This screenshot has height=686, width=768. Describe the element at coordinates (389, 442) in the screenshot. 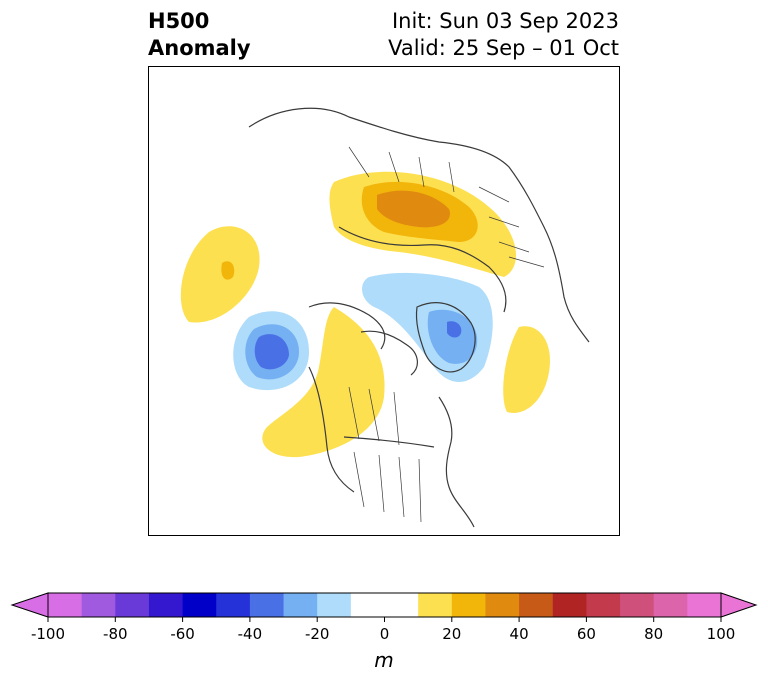

I see `us-border` at that location.